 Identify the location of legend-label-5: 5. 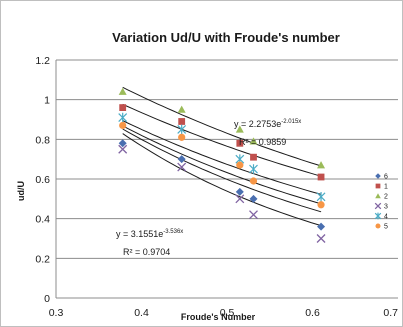
(386, 227).